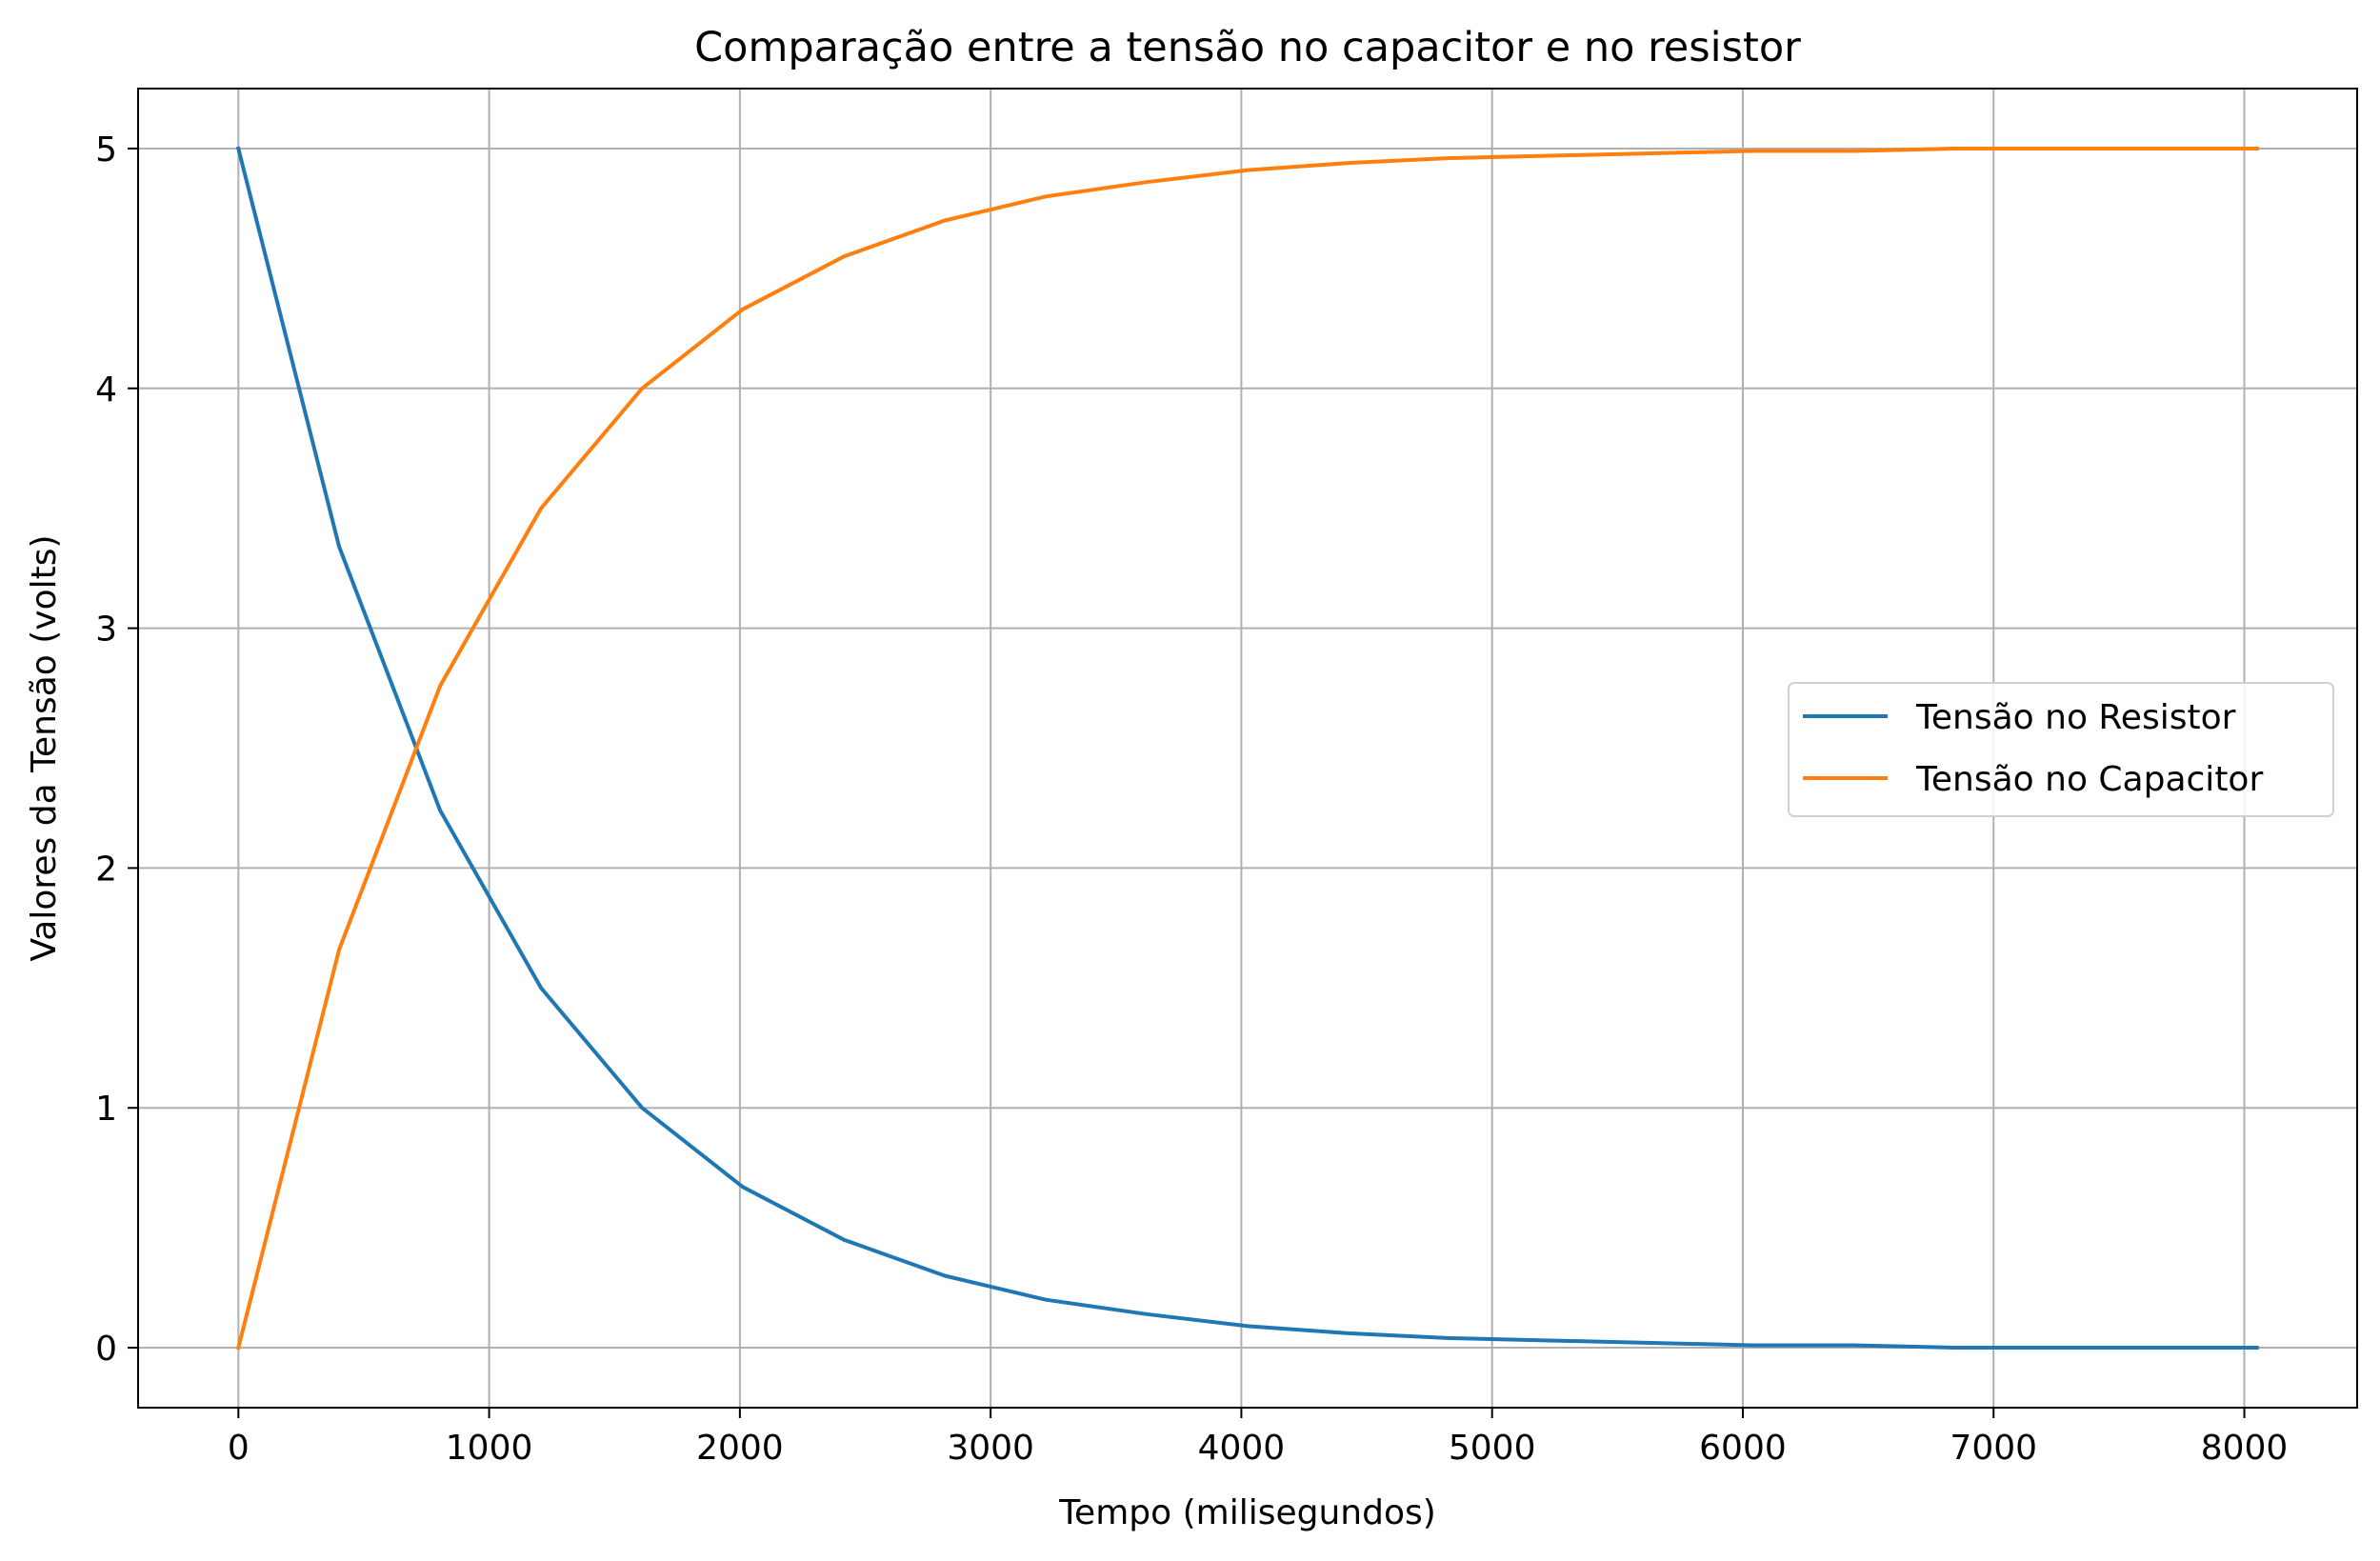  What do you see at coordinates (1242, 1448) in the screenshot?
I see `x-tick-label: 4000` at bounding box center [1242, 1448].